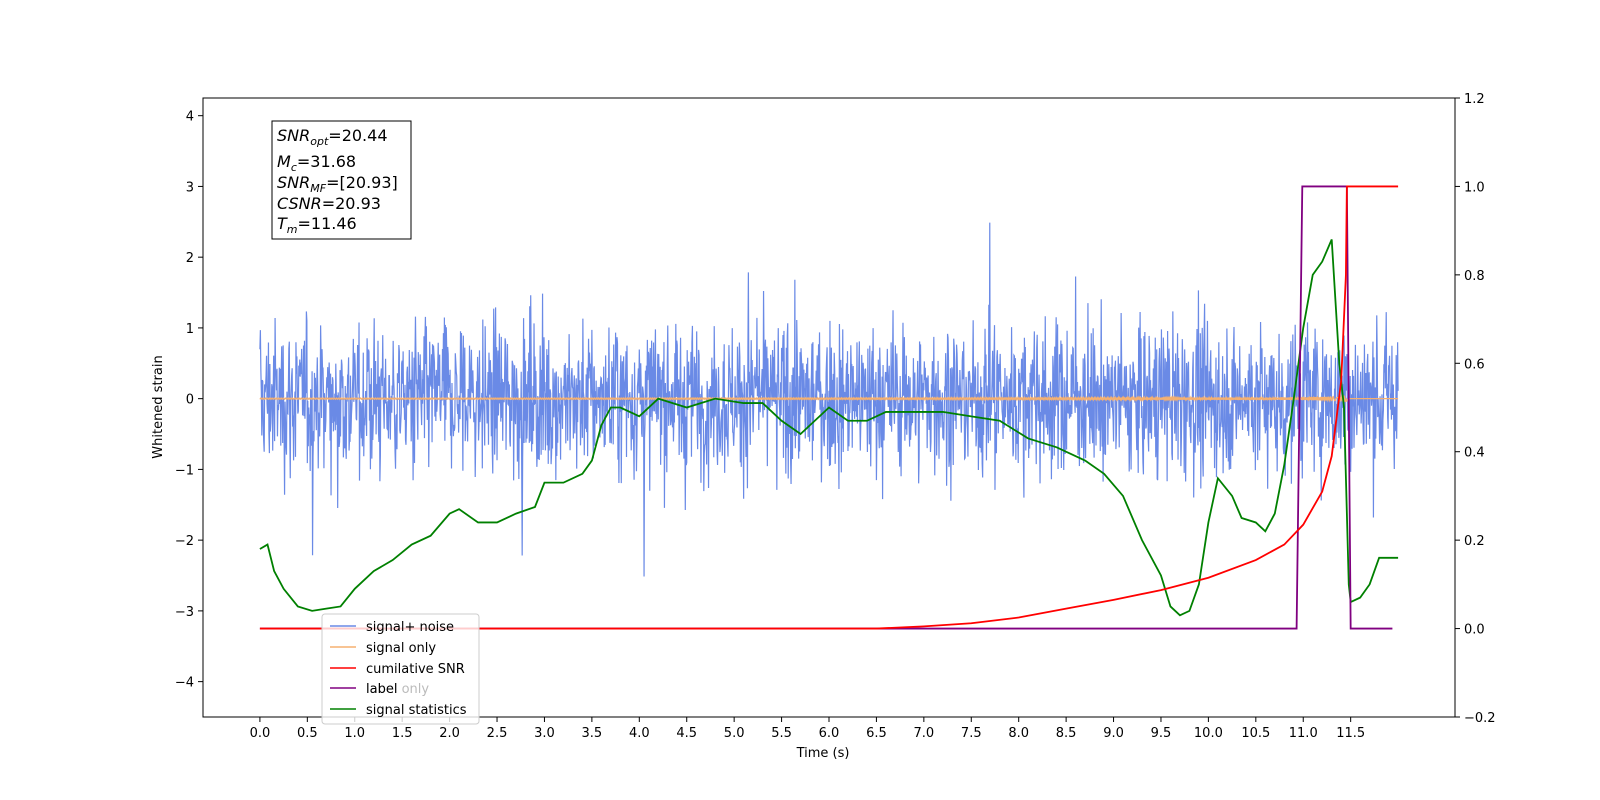 The width and height of the screenshot is (1600, 800). What do you see at coordinates (1208, 733) in the screenshot?
I see `x-tick-label: 10.0` at bounding box center [1208, 733].